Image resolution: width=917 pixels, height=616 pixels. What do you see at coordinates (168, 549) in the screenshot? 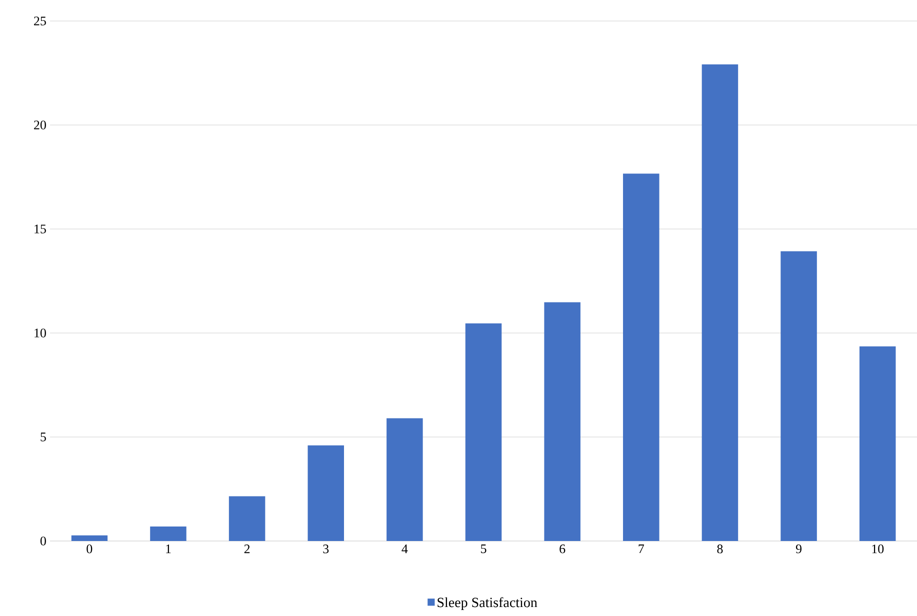
I see `x-tick-label: 1` at bounding box center [168, 549].